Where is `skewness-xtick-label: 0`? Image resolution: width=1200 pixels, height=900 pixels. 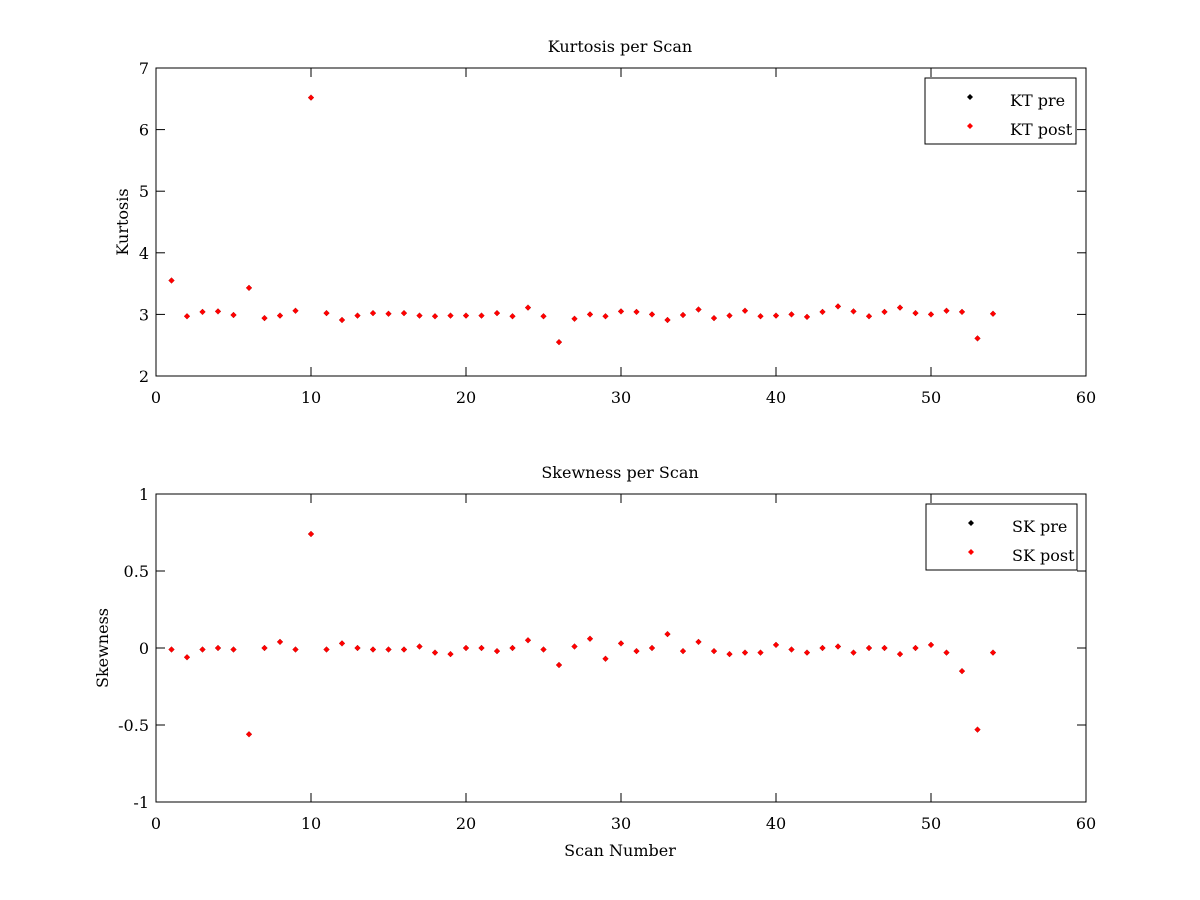 skewness-xtick-label: 0 is located at coordinates (156, 823).